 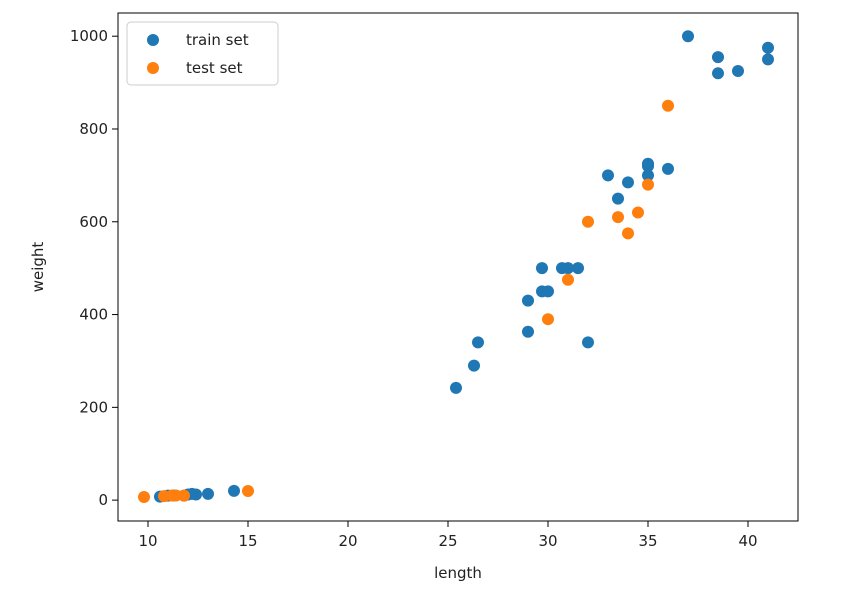 I want to click on y-axis-label: weight, so click(x=38, y=267).